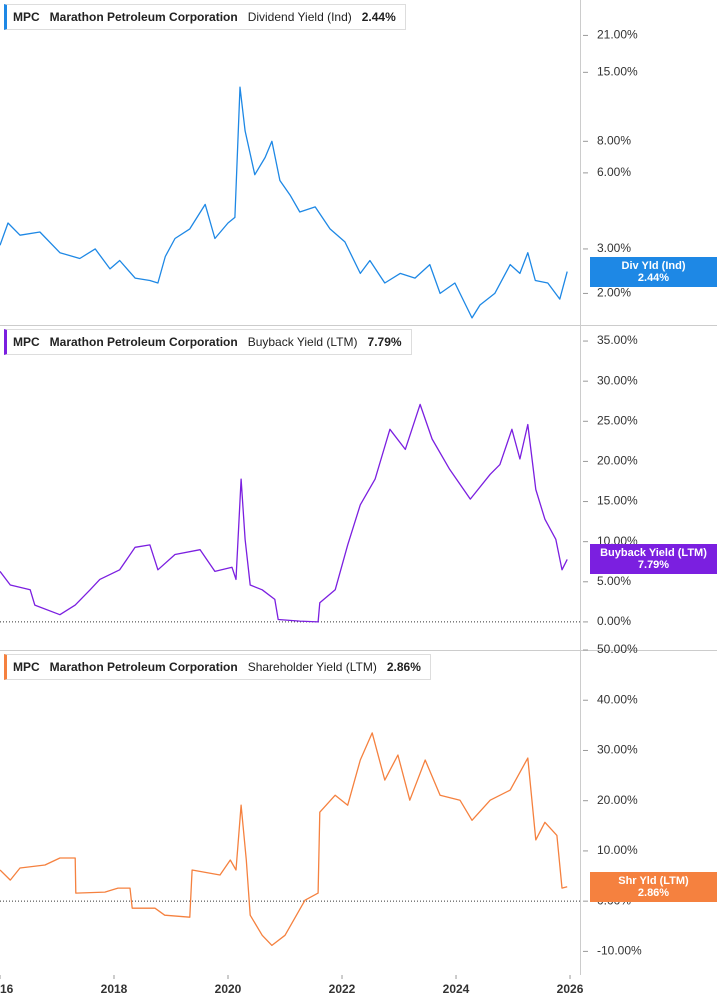  What do you see at coordinates (384, 342) in the screenshot?
I see `current-value: 7.79%` at bounding box center [384, 342].